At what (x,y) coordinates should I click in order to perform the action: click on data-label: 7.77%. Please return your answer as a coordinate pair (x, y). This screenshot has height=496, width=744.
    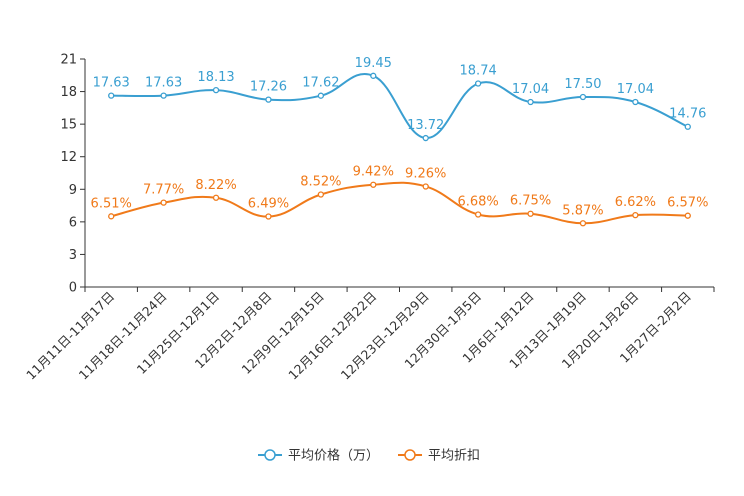
    Looking at the image, I should click on (163, 190).